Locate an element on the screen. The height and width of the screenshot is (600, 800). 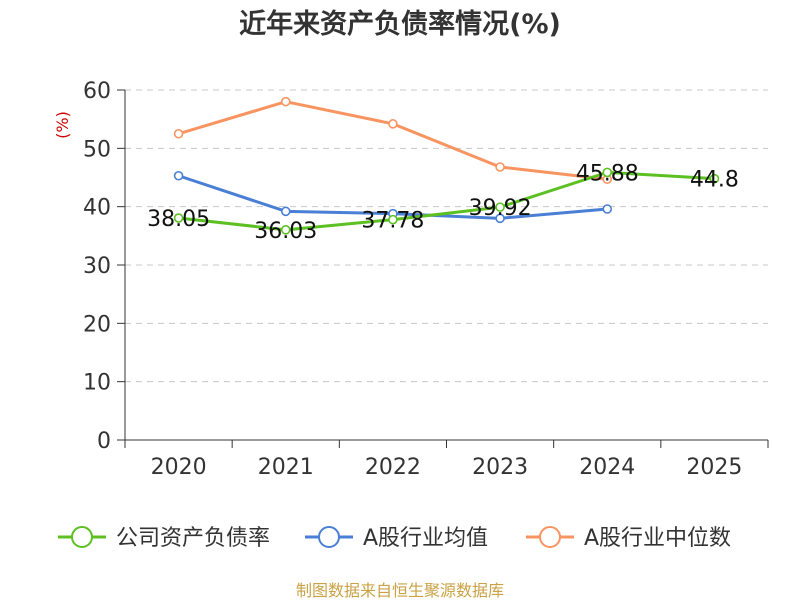
data-point-0-2021 is located at coordinates (285, 230).